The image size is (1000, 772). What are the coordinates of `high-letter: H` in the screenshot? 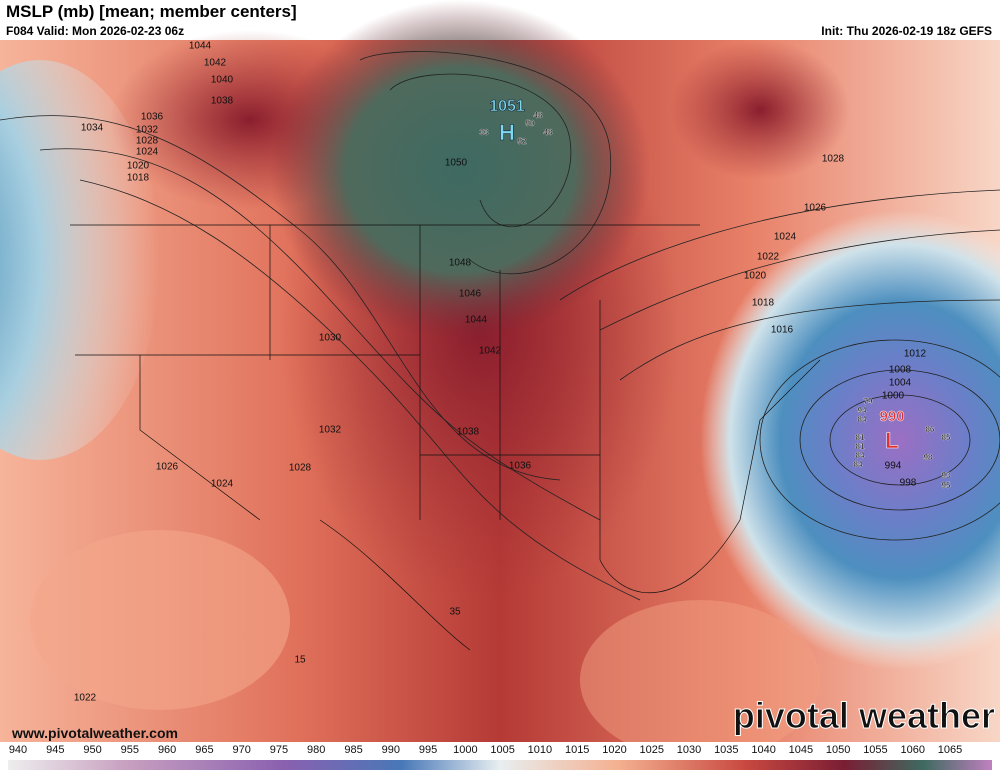 It's located at (507, 132).